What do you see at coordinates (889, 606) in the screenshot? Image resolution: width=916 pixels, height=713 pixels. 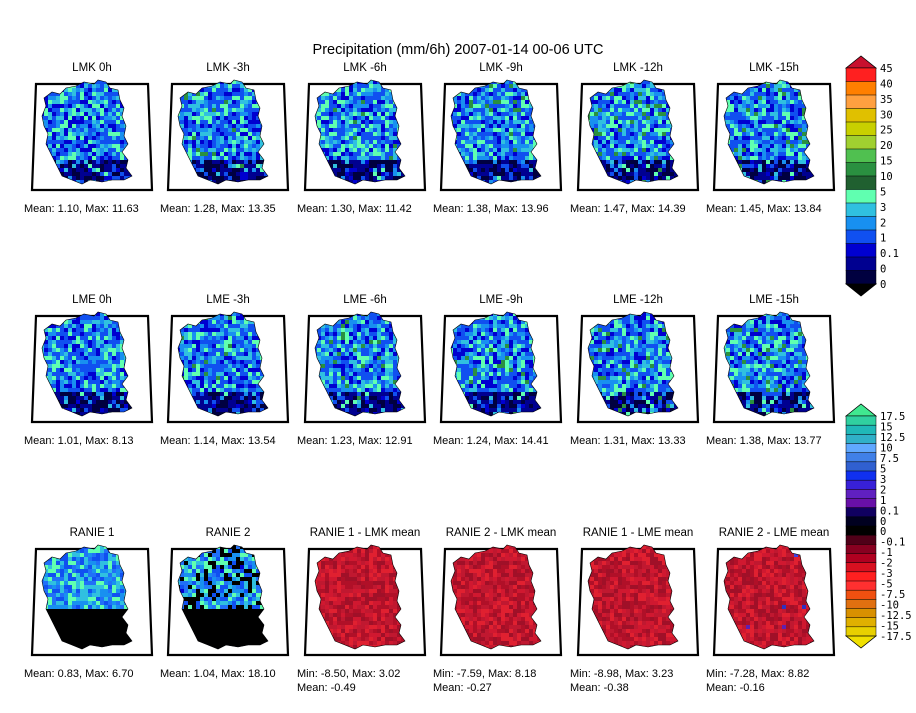 I see `colorbar-tick-label: -10` at bounding box center [889, 606].